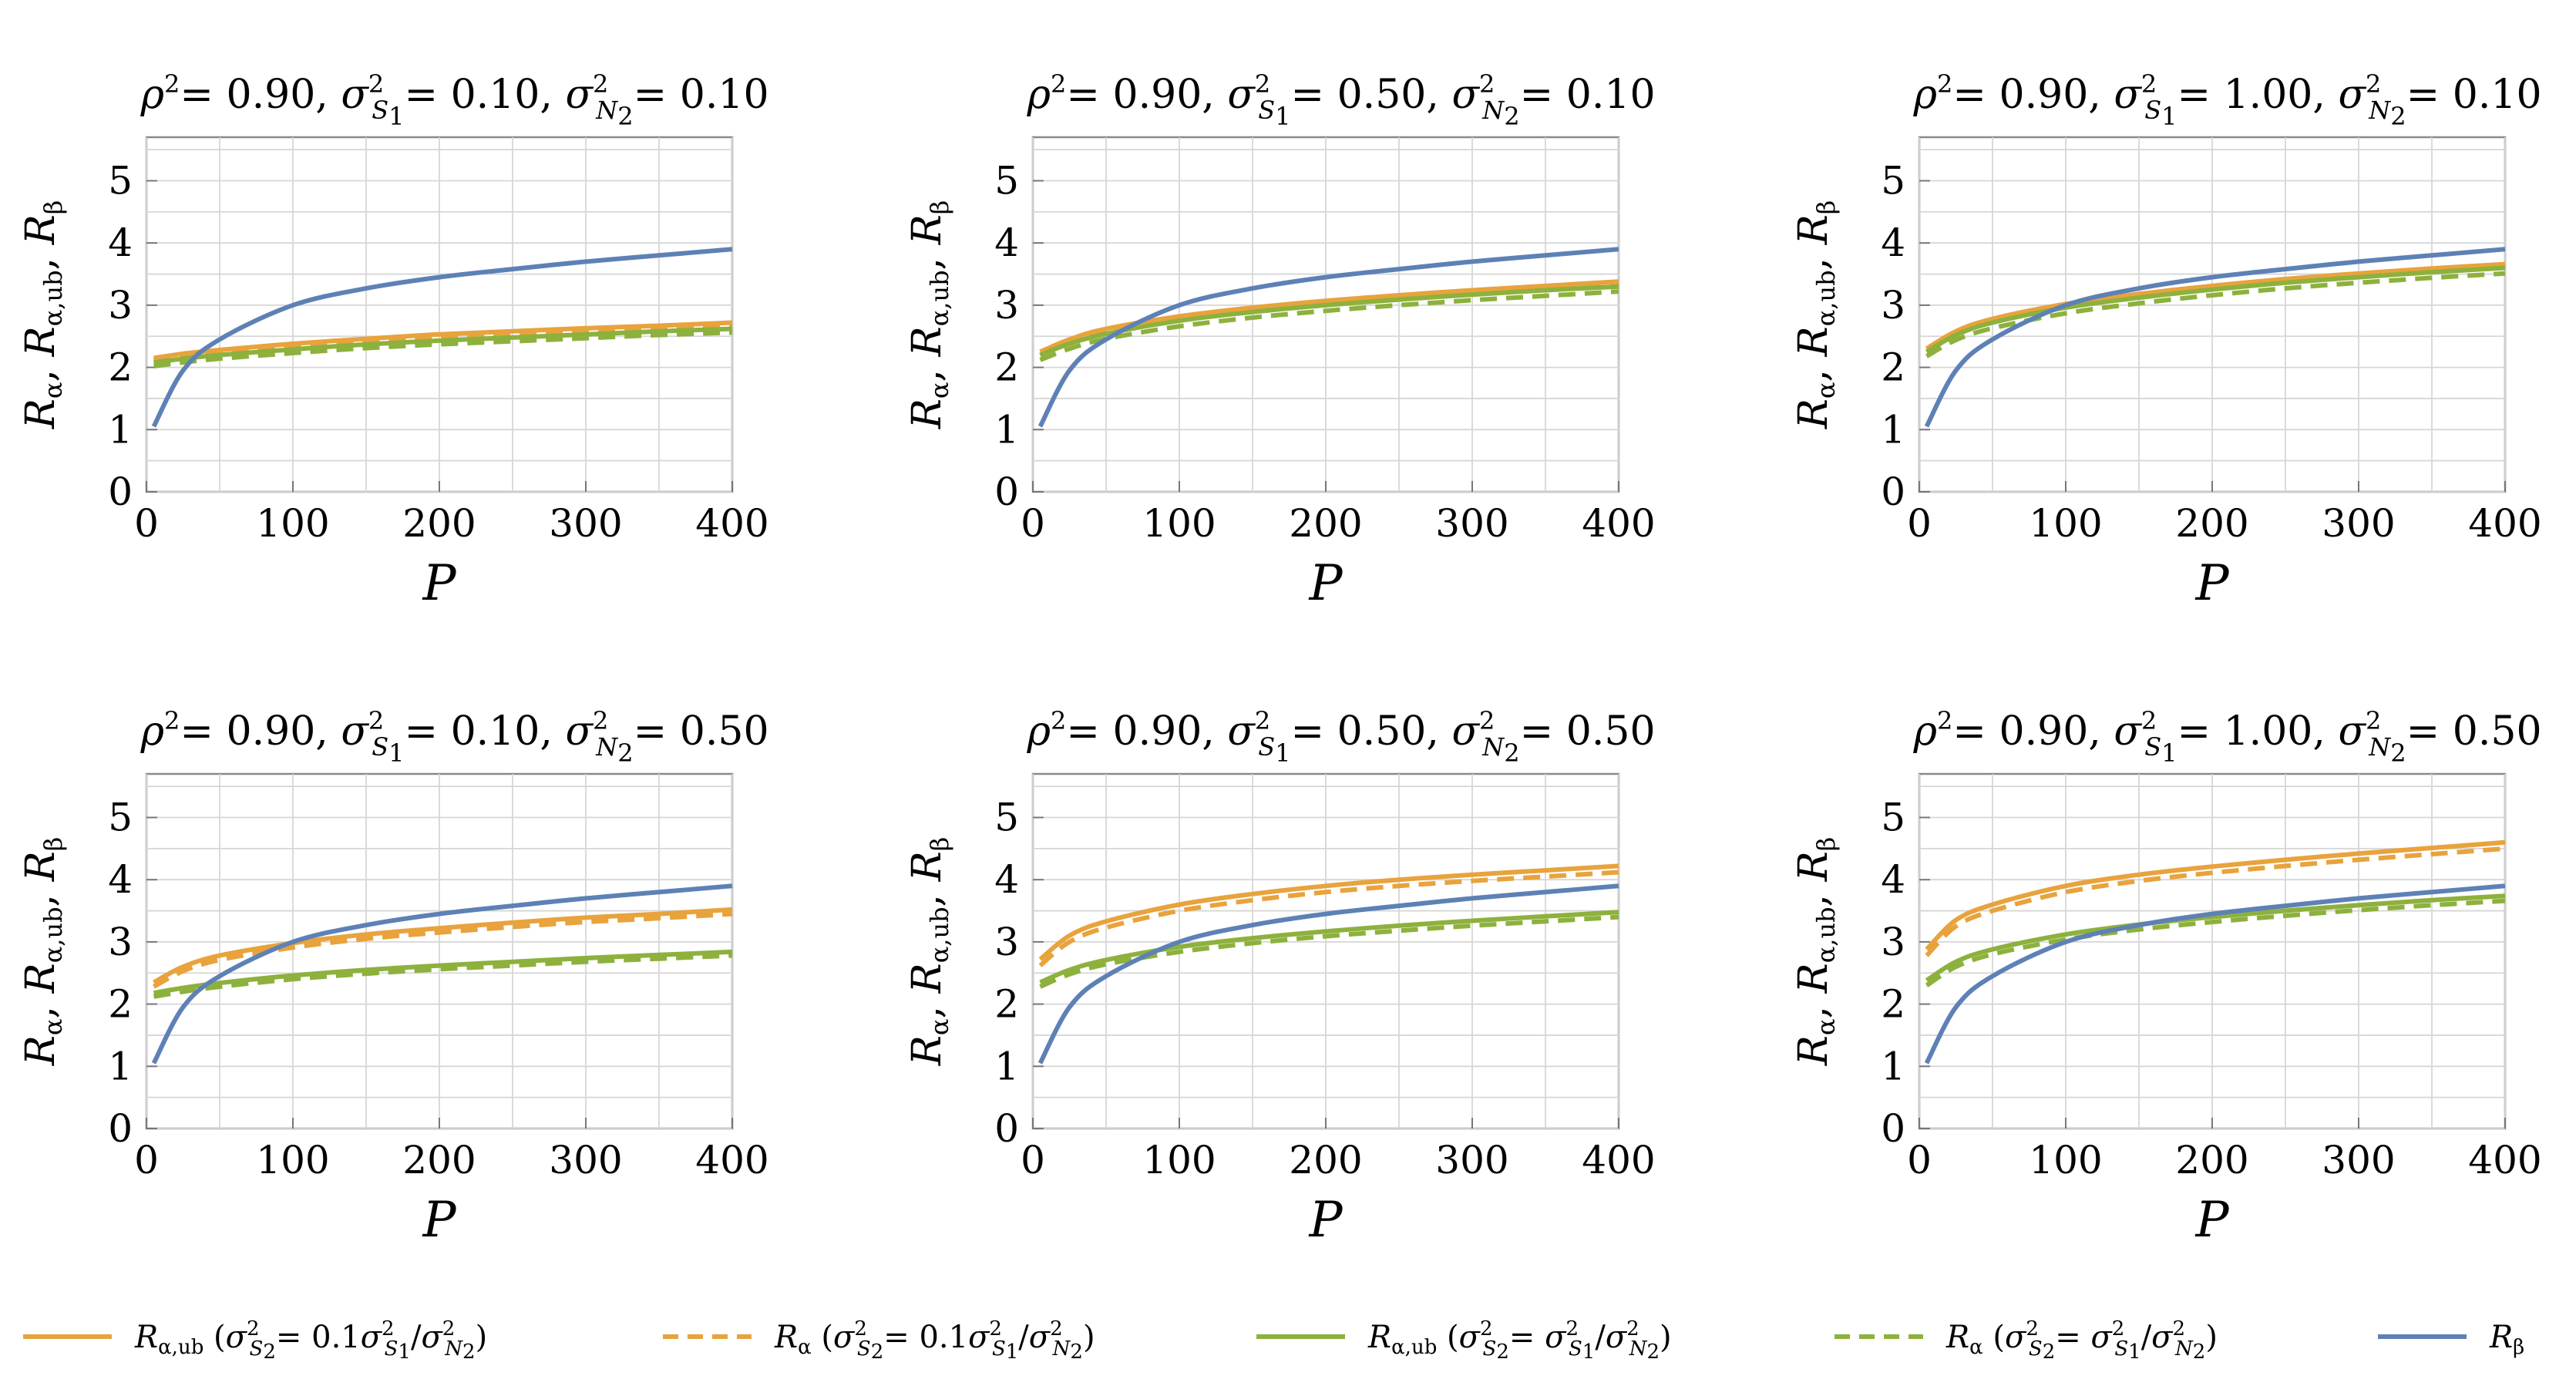 The width and height of the screenshot is (2576, 1396). What do you see at coordinates (2081, 1340) in the screenshot?
I see `legend-label-4: Rα (σ2 S2= σ2 S1/σ2 N2)` at bounding box center [2081, 1340].